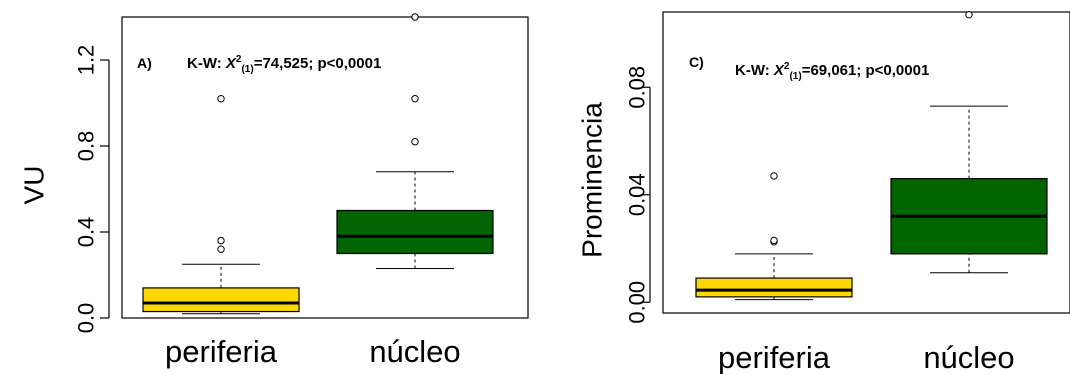 The height and width of the screenshot is (374, 1070). I want to click on y-tick-label: 1.2, so click(86, 60).